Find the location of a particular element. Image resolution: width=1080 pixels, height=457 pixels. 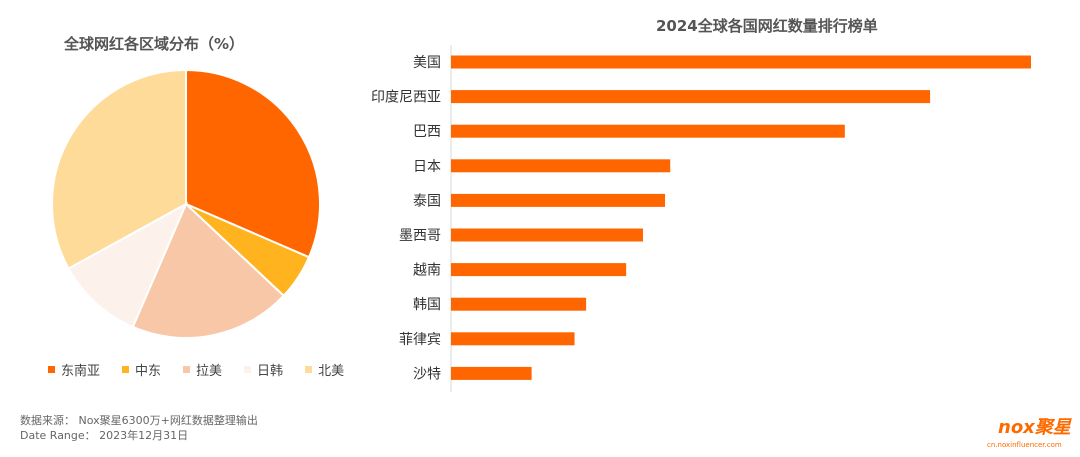

bar-category-label: 印度尼西亚 is located at coordinates (406, 98).